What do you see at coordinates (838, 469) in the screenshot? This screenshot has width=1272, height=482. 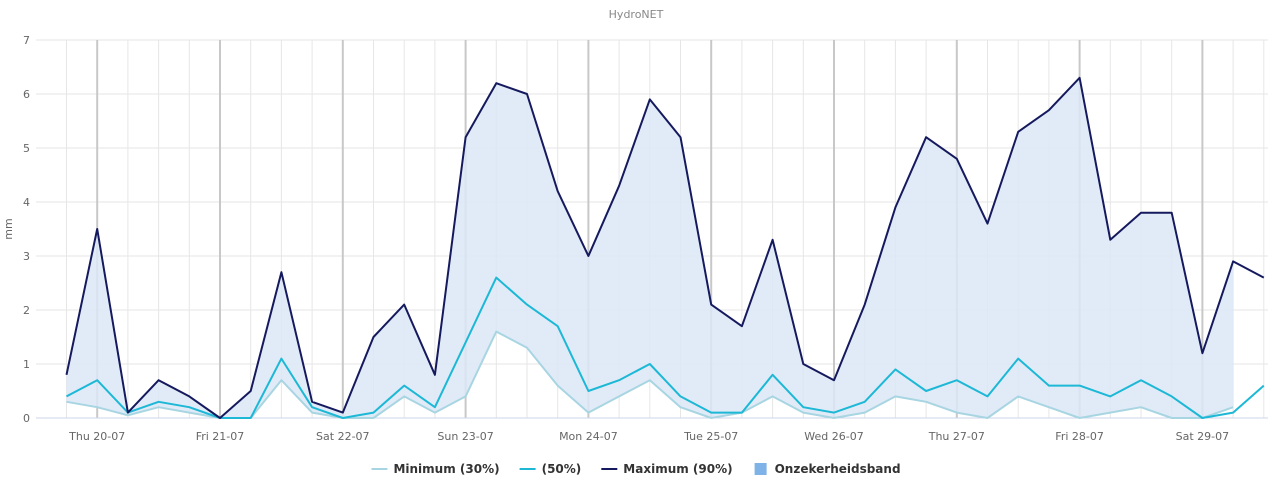 I see `legend-label: Onzekerheidsband` at bounding box center [838, 469].